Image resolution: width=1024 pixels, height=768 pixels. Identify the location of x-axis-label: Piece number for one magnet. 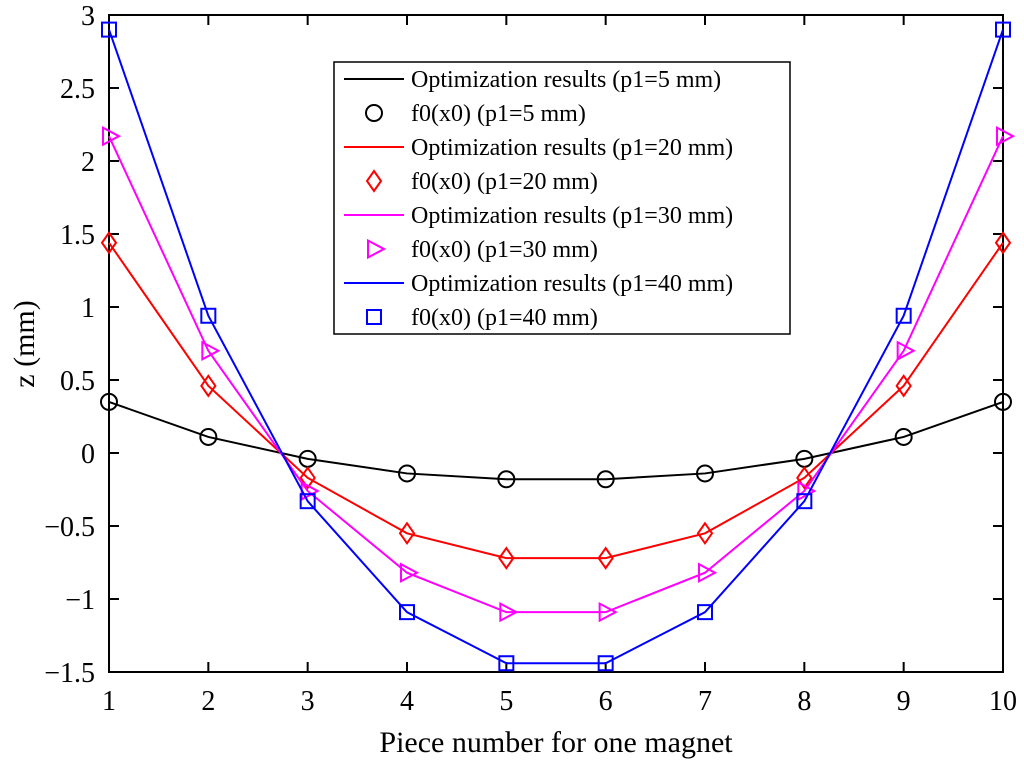
(556, 742).